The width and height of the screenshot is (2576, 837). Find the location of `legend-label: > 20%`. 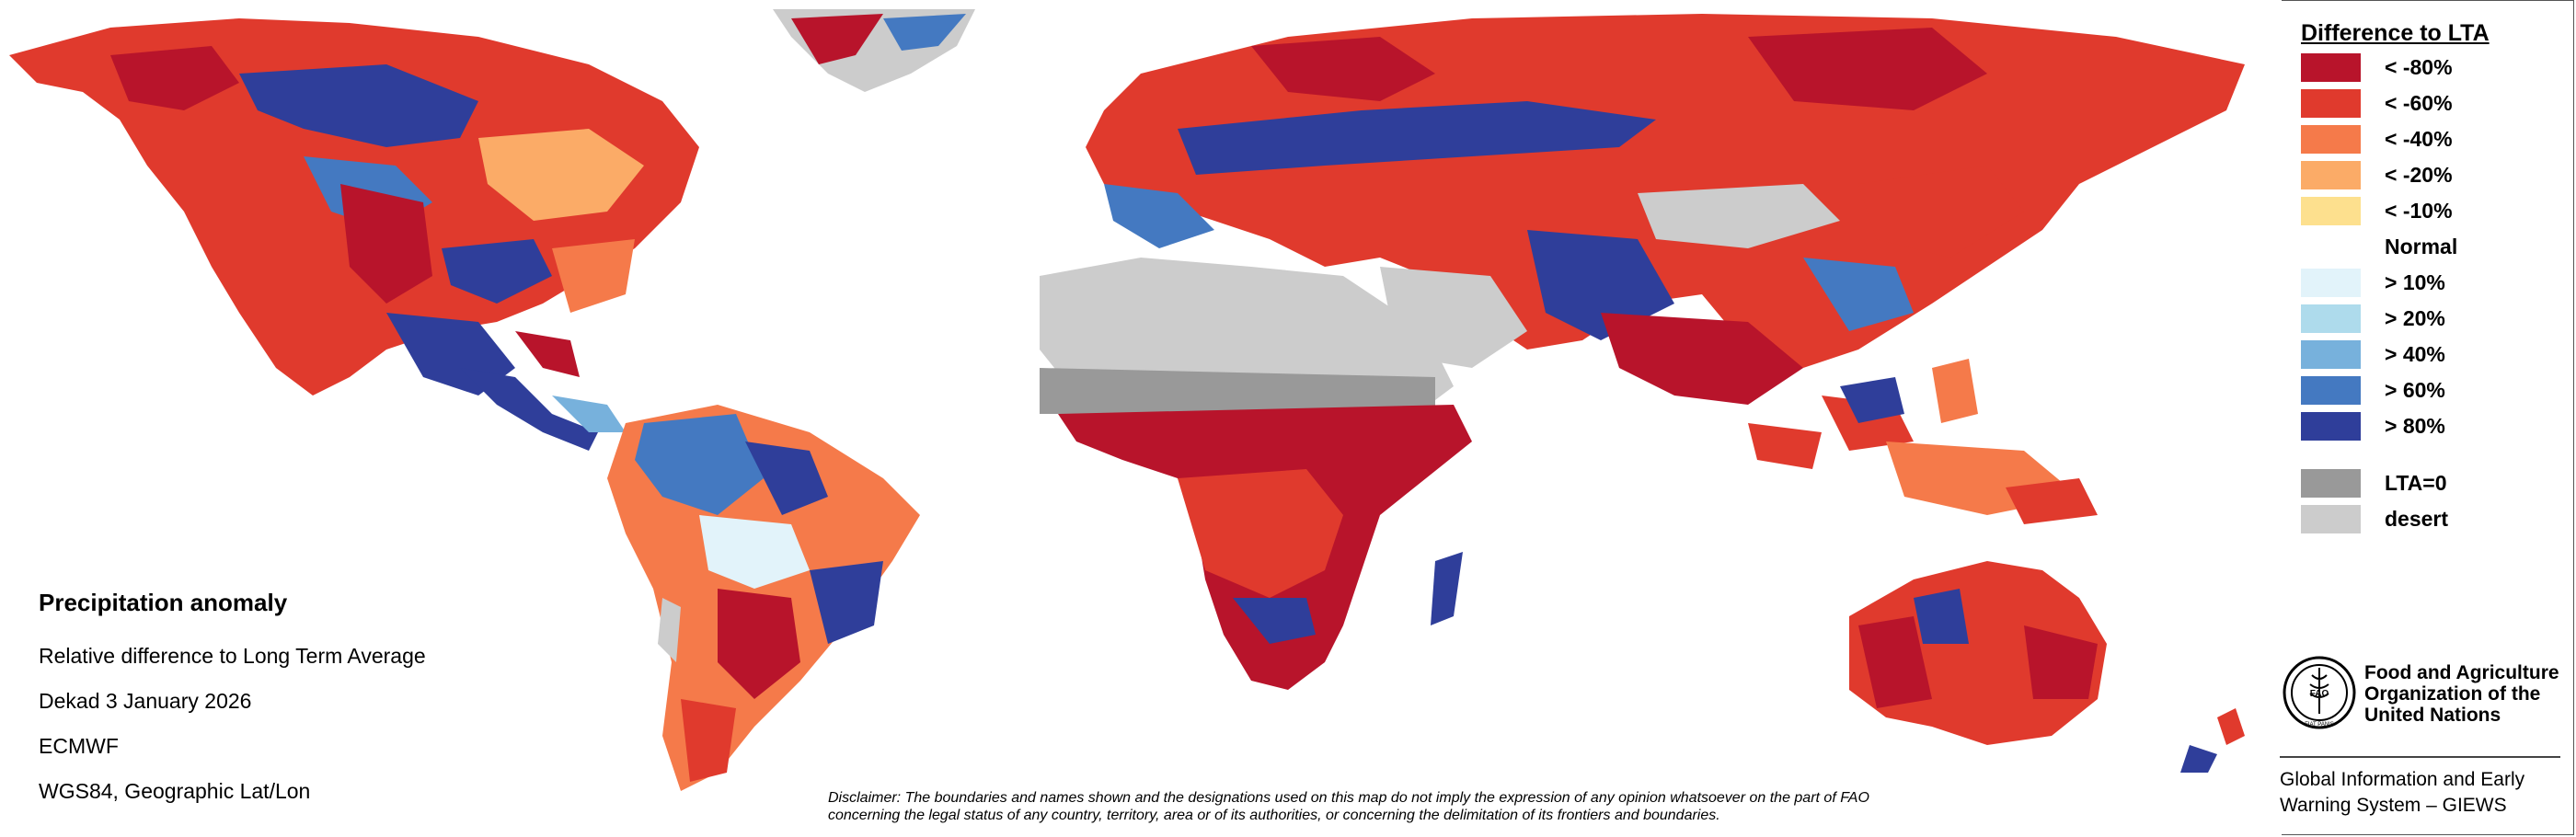

legend-label: > 20% is located at coordinates (2415, 318).